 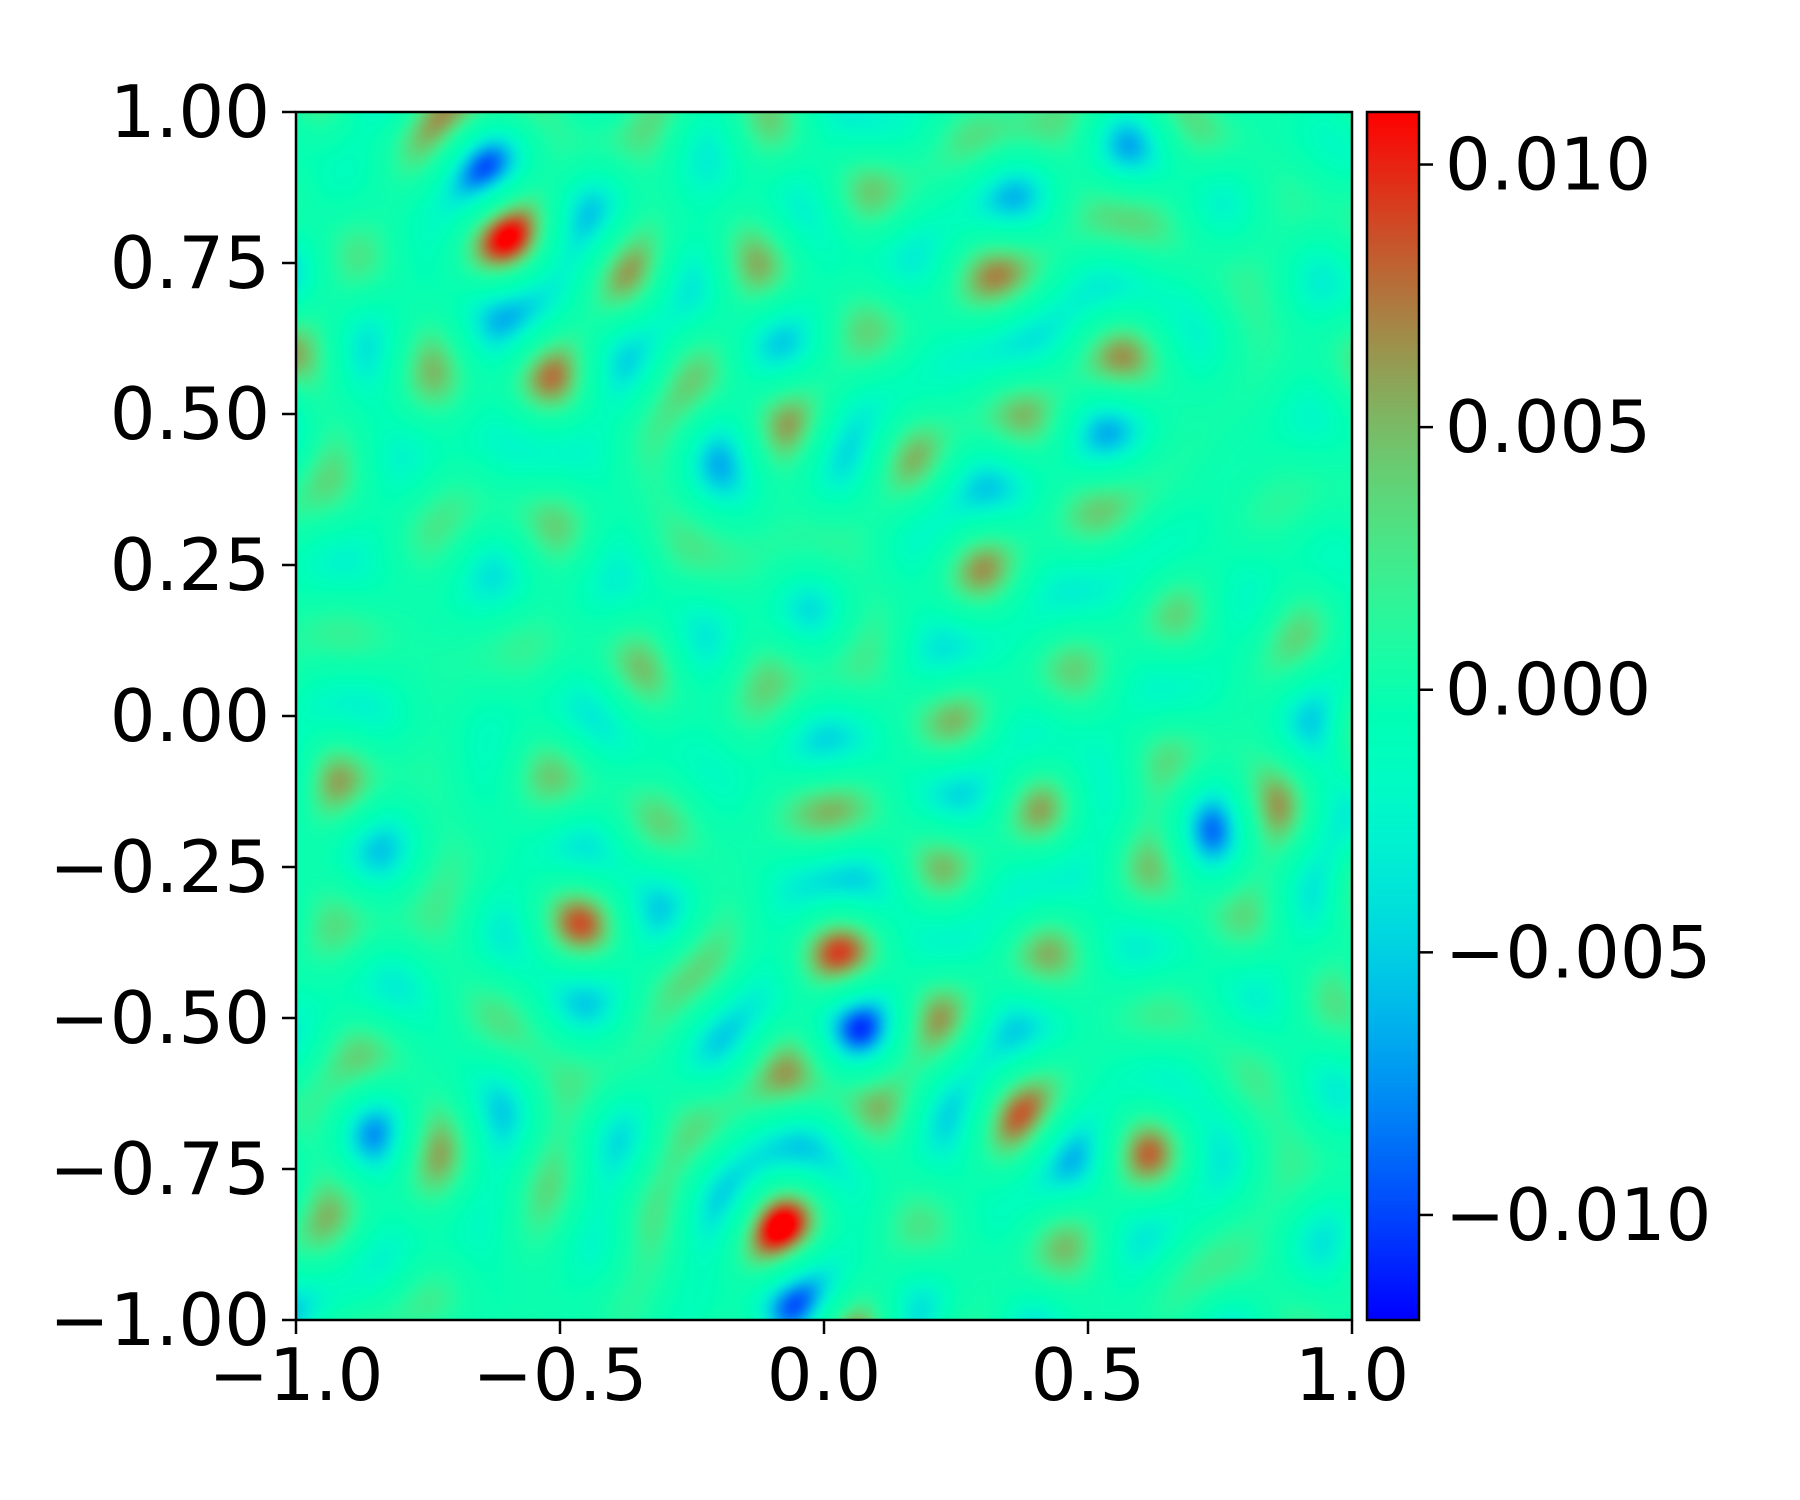 I want to click on colorbar-axis: 0.010 0.005 0.000 −0.005 −0.010, so click(x=1565, y=690).